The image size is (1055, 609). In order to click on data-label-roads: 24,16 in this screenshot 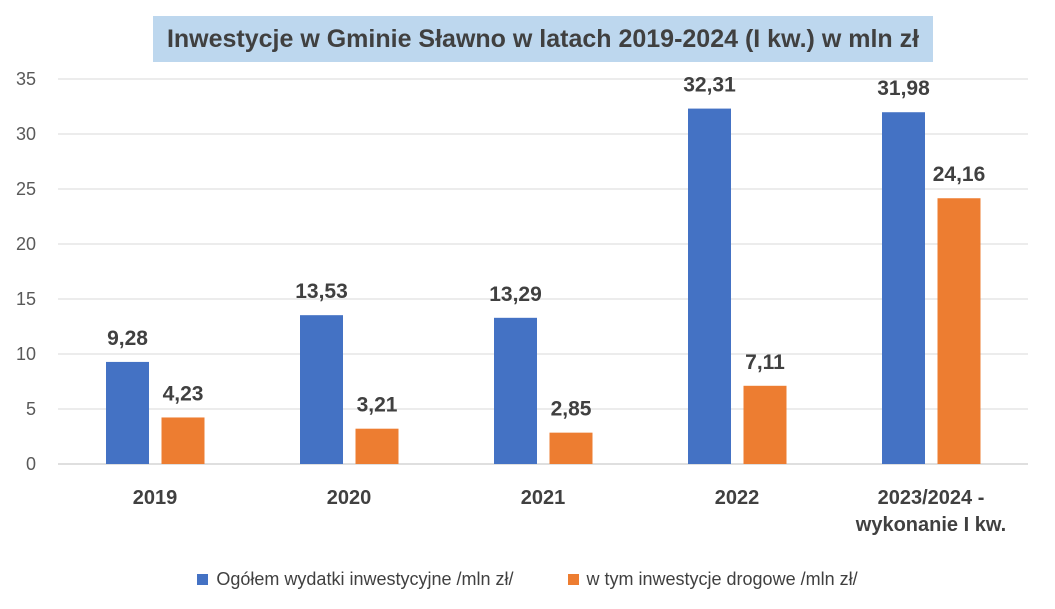, I will do `click(959, 174)`.